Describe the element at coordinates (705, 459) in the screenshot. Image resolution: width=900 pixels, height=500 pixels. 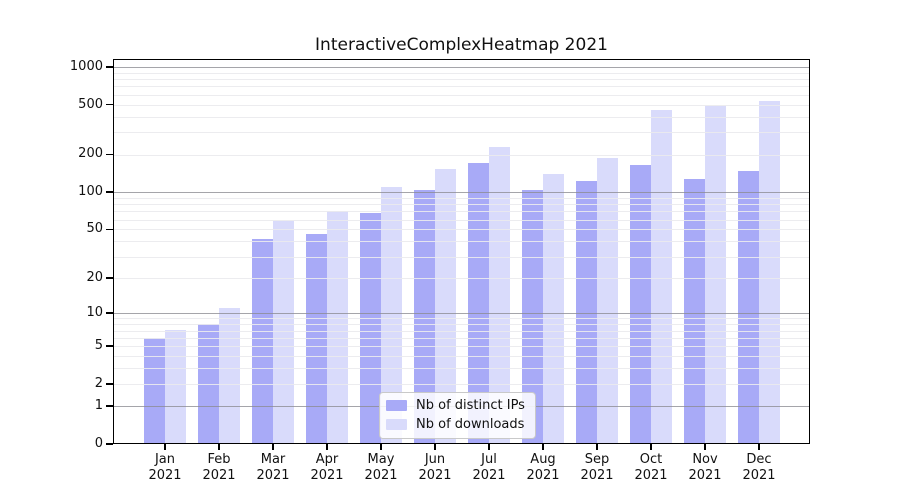
I see `month-label: Nov` at that location.